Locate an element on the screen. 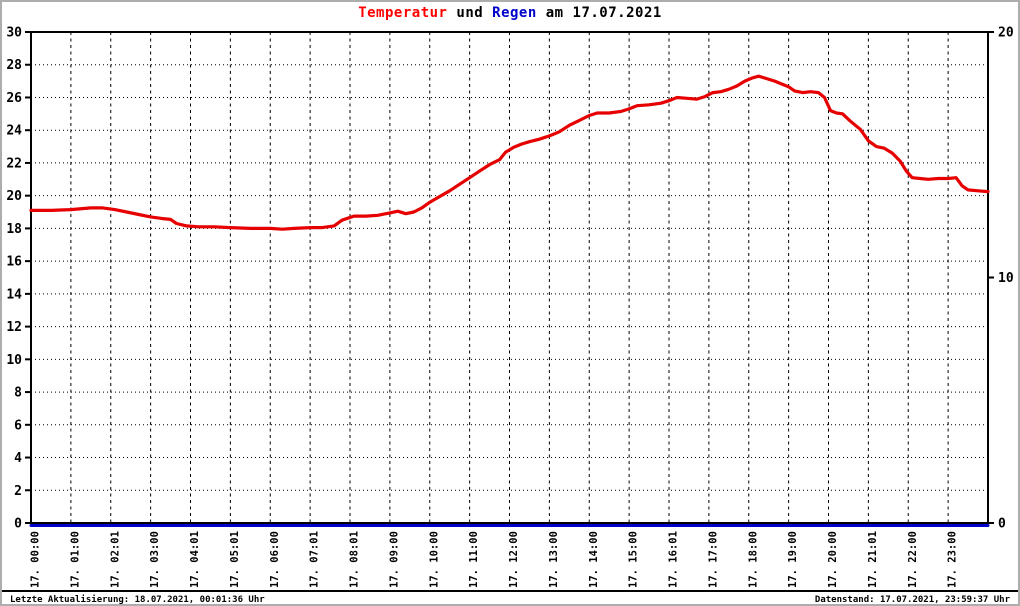 This screenshot has height=606, width=1020. y-right-label: 0 is located at coordinates (1002, 524).